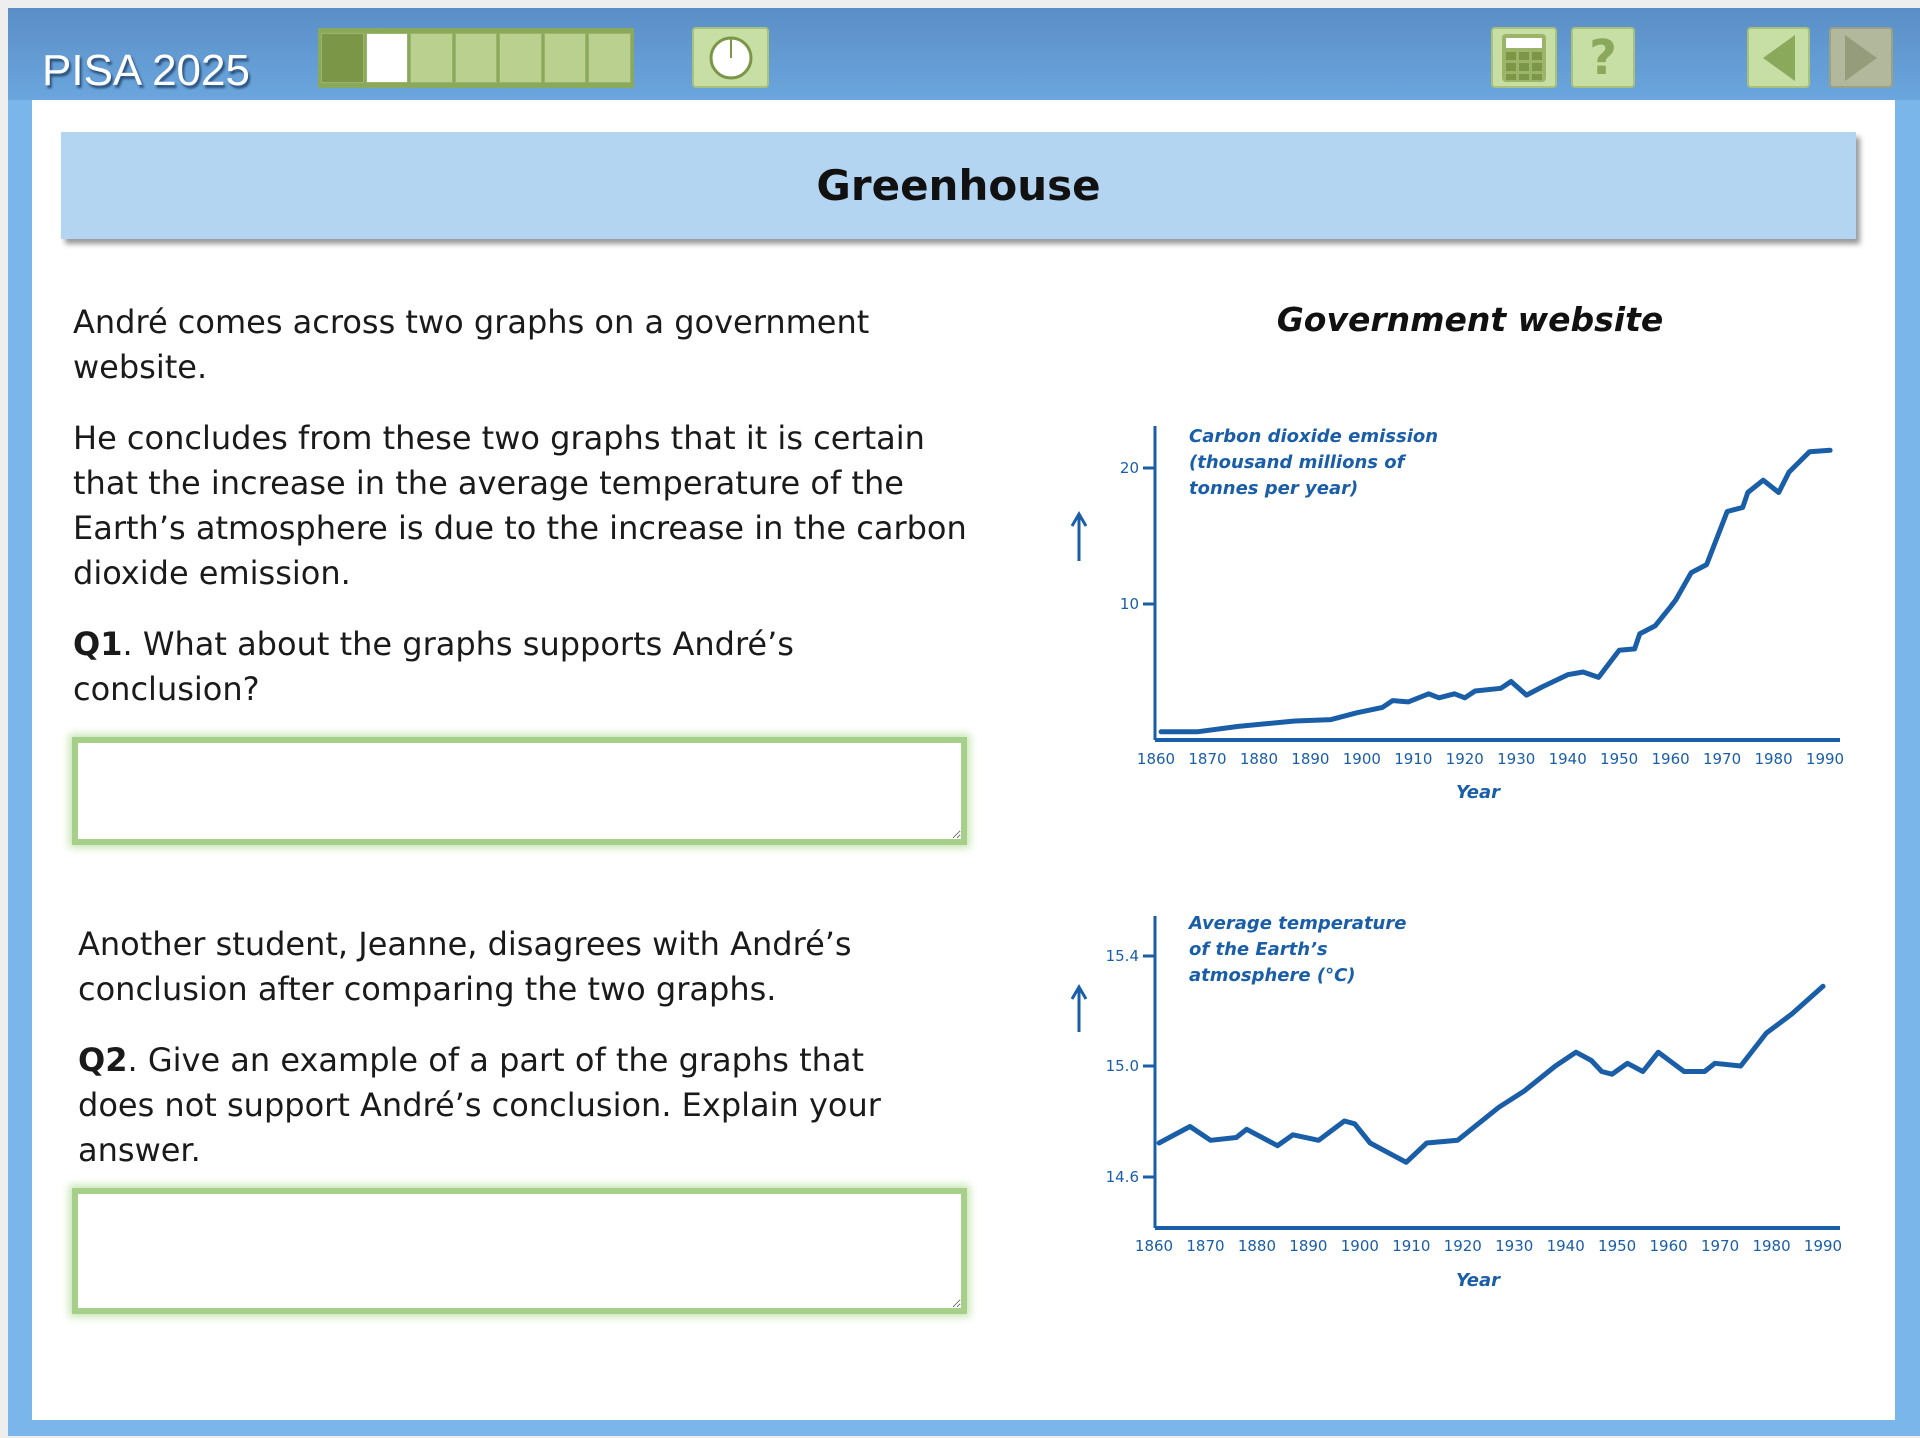 Image resolution: width=1920 pixels, height=1438 pixels. I want to click on progress-bar, so click(476, 58).